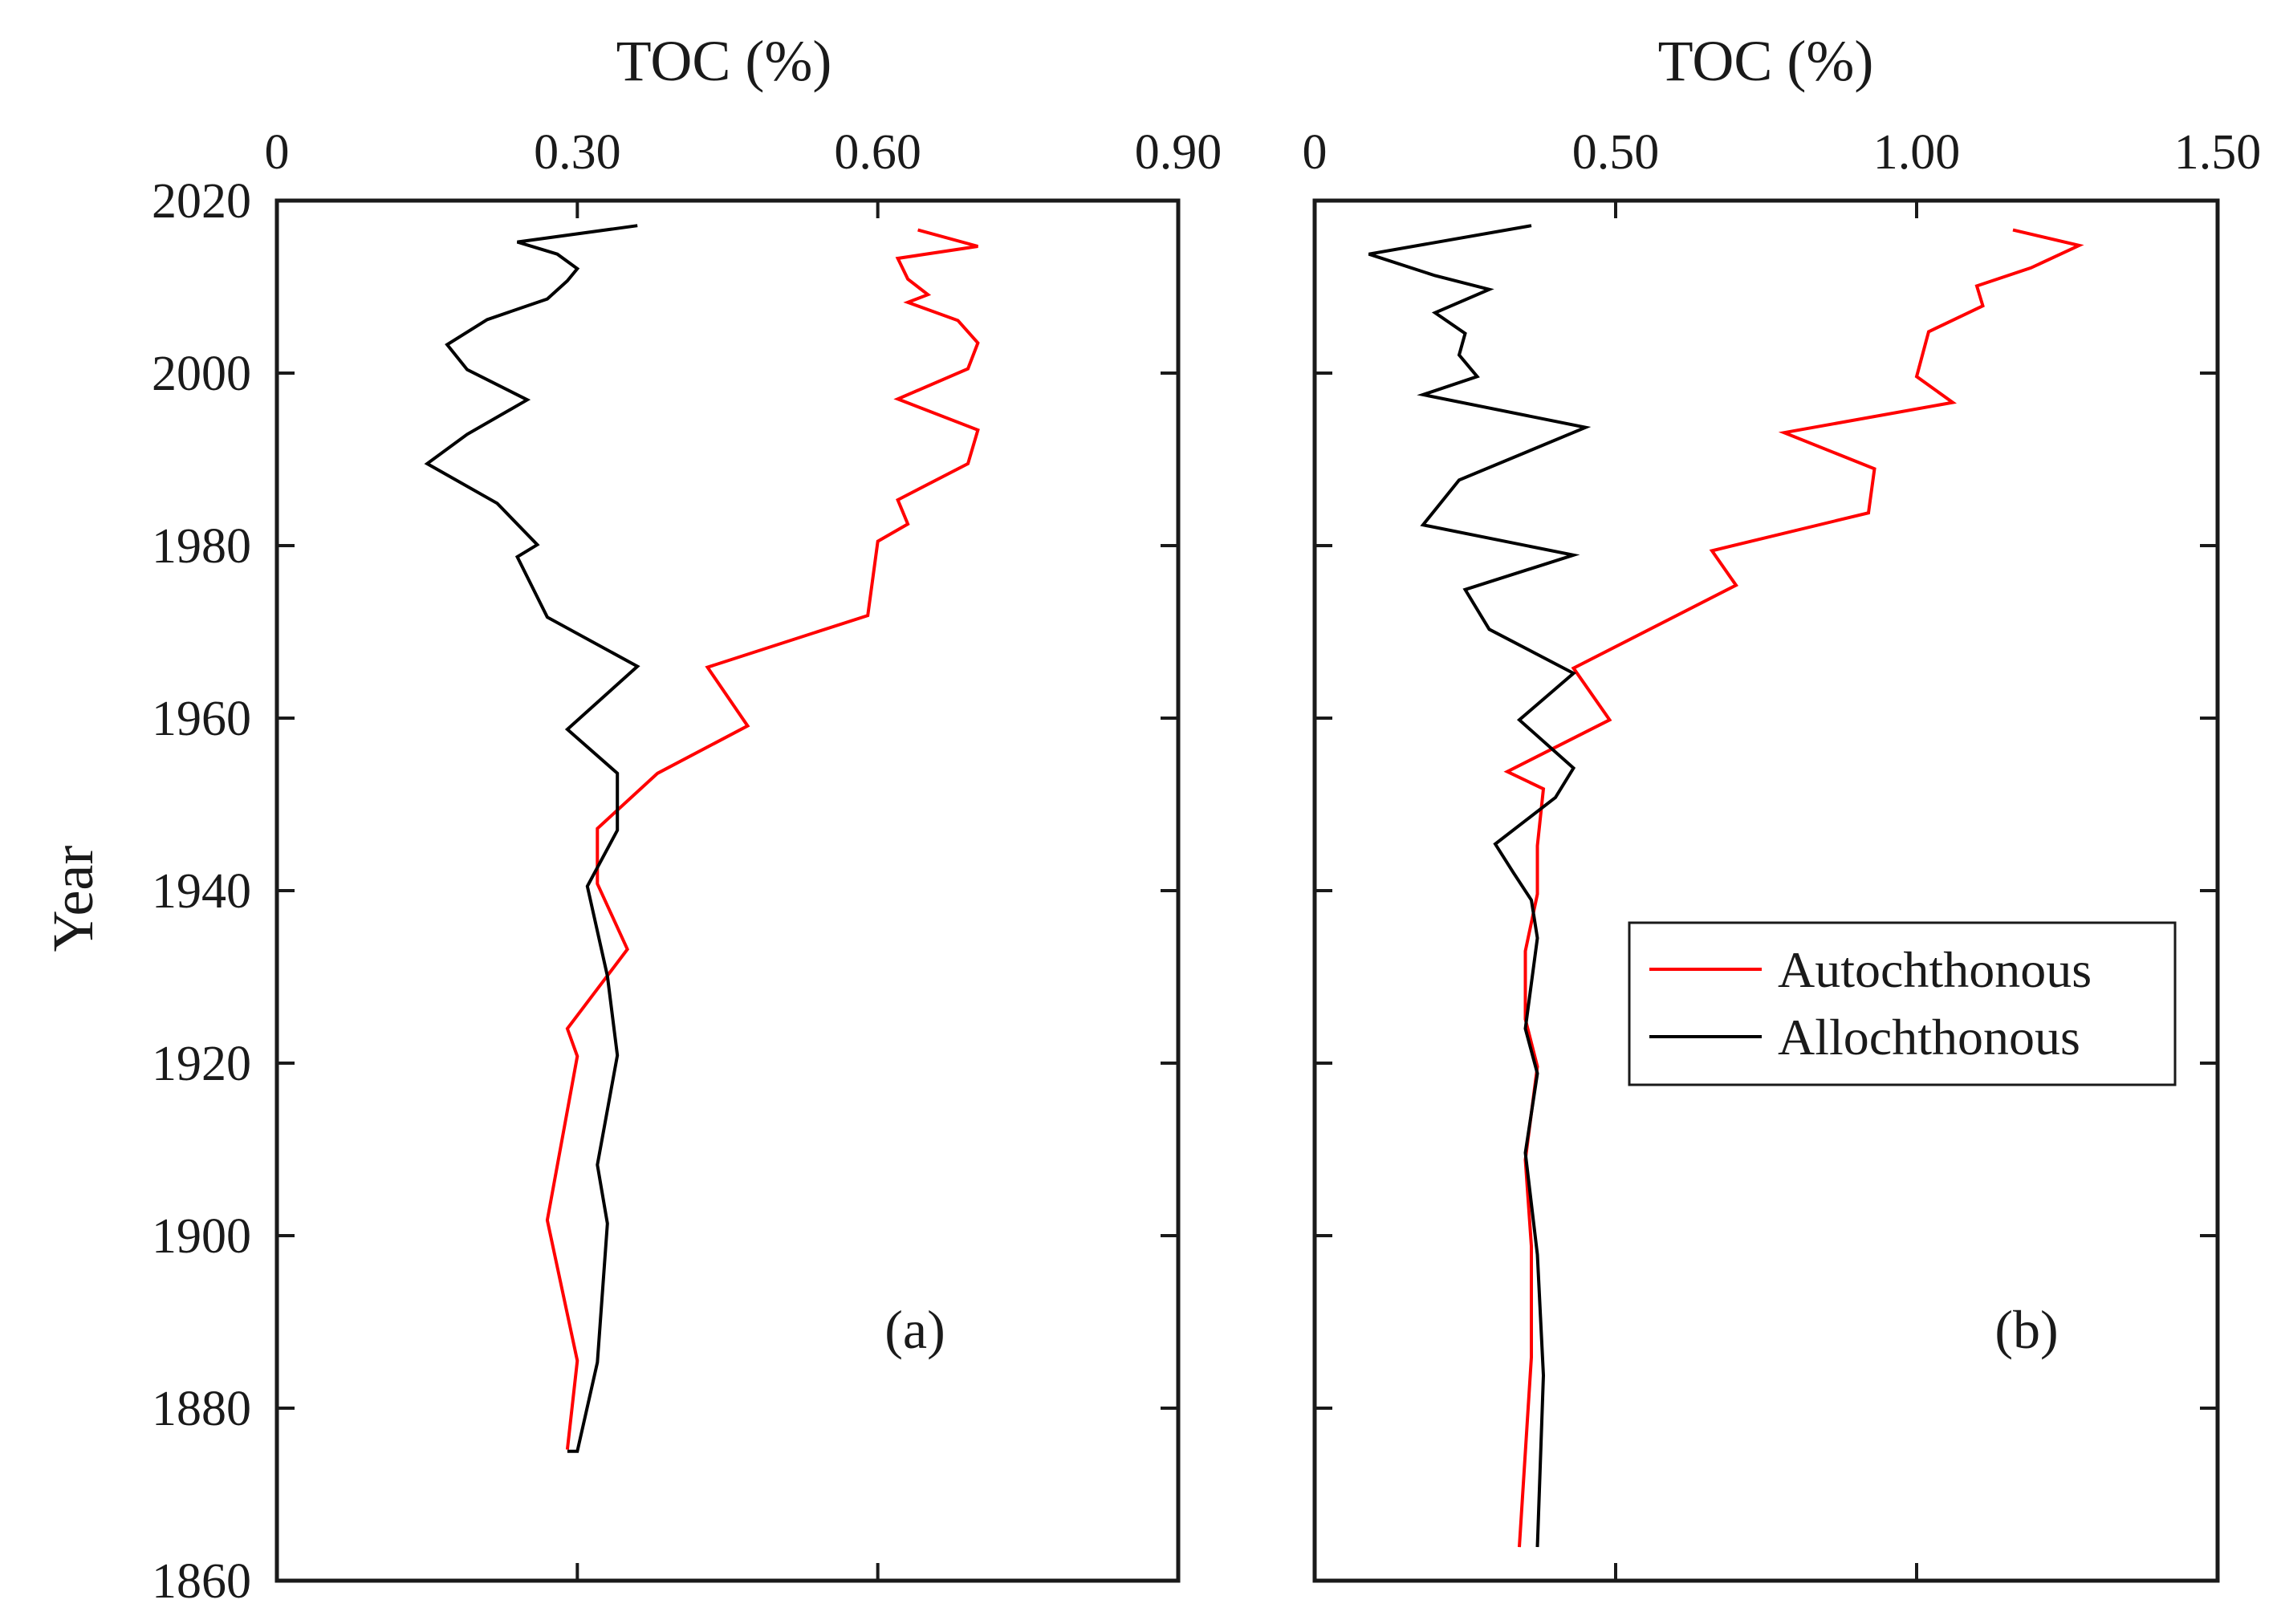  What do you see at coordinates (914, 1329) in the screenshot?
I see `panel-a-tag: (a)` at bounding box center [914, 1329].